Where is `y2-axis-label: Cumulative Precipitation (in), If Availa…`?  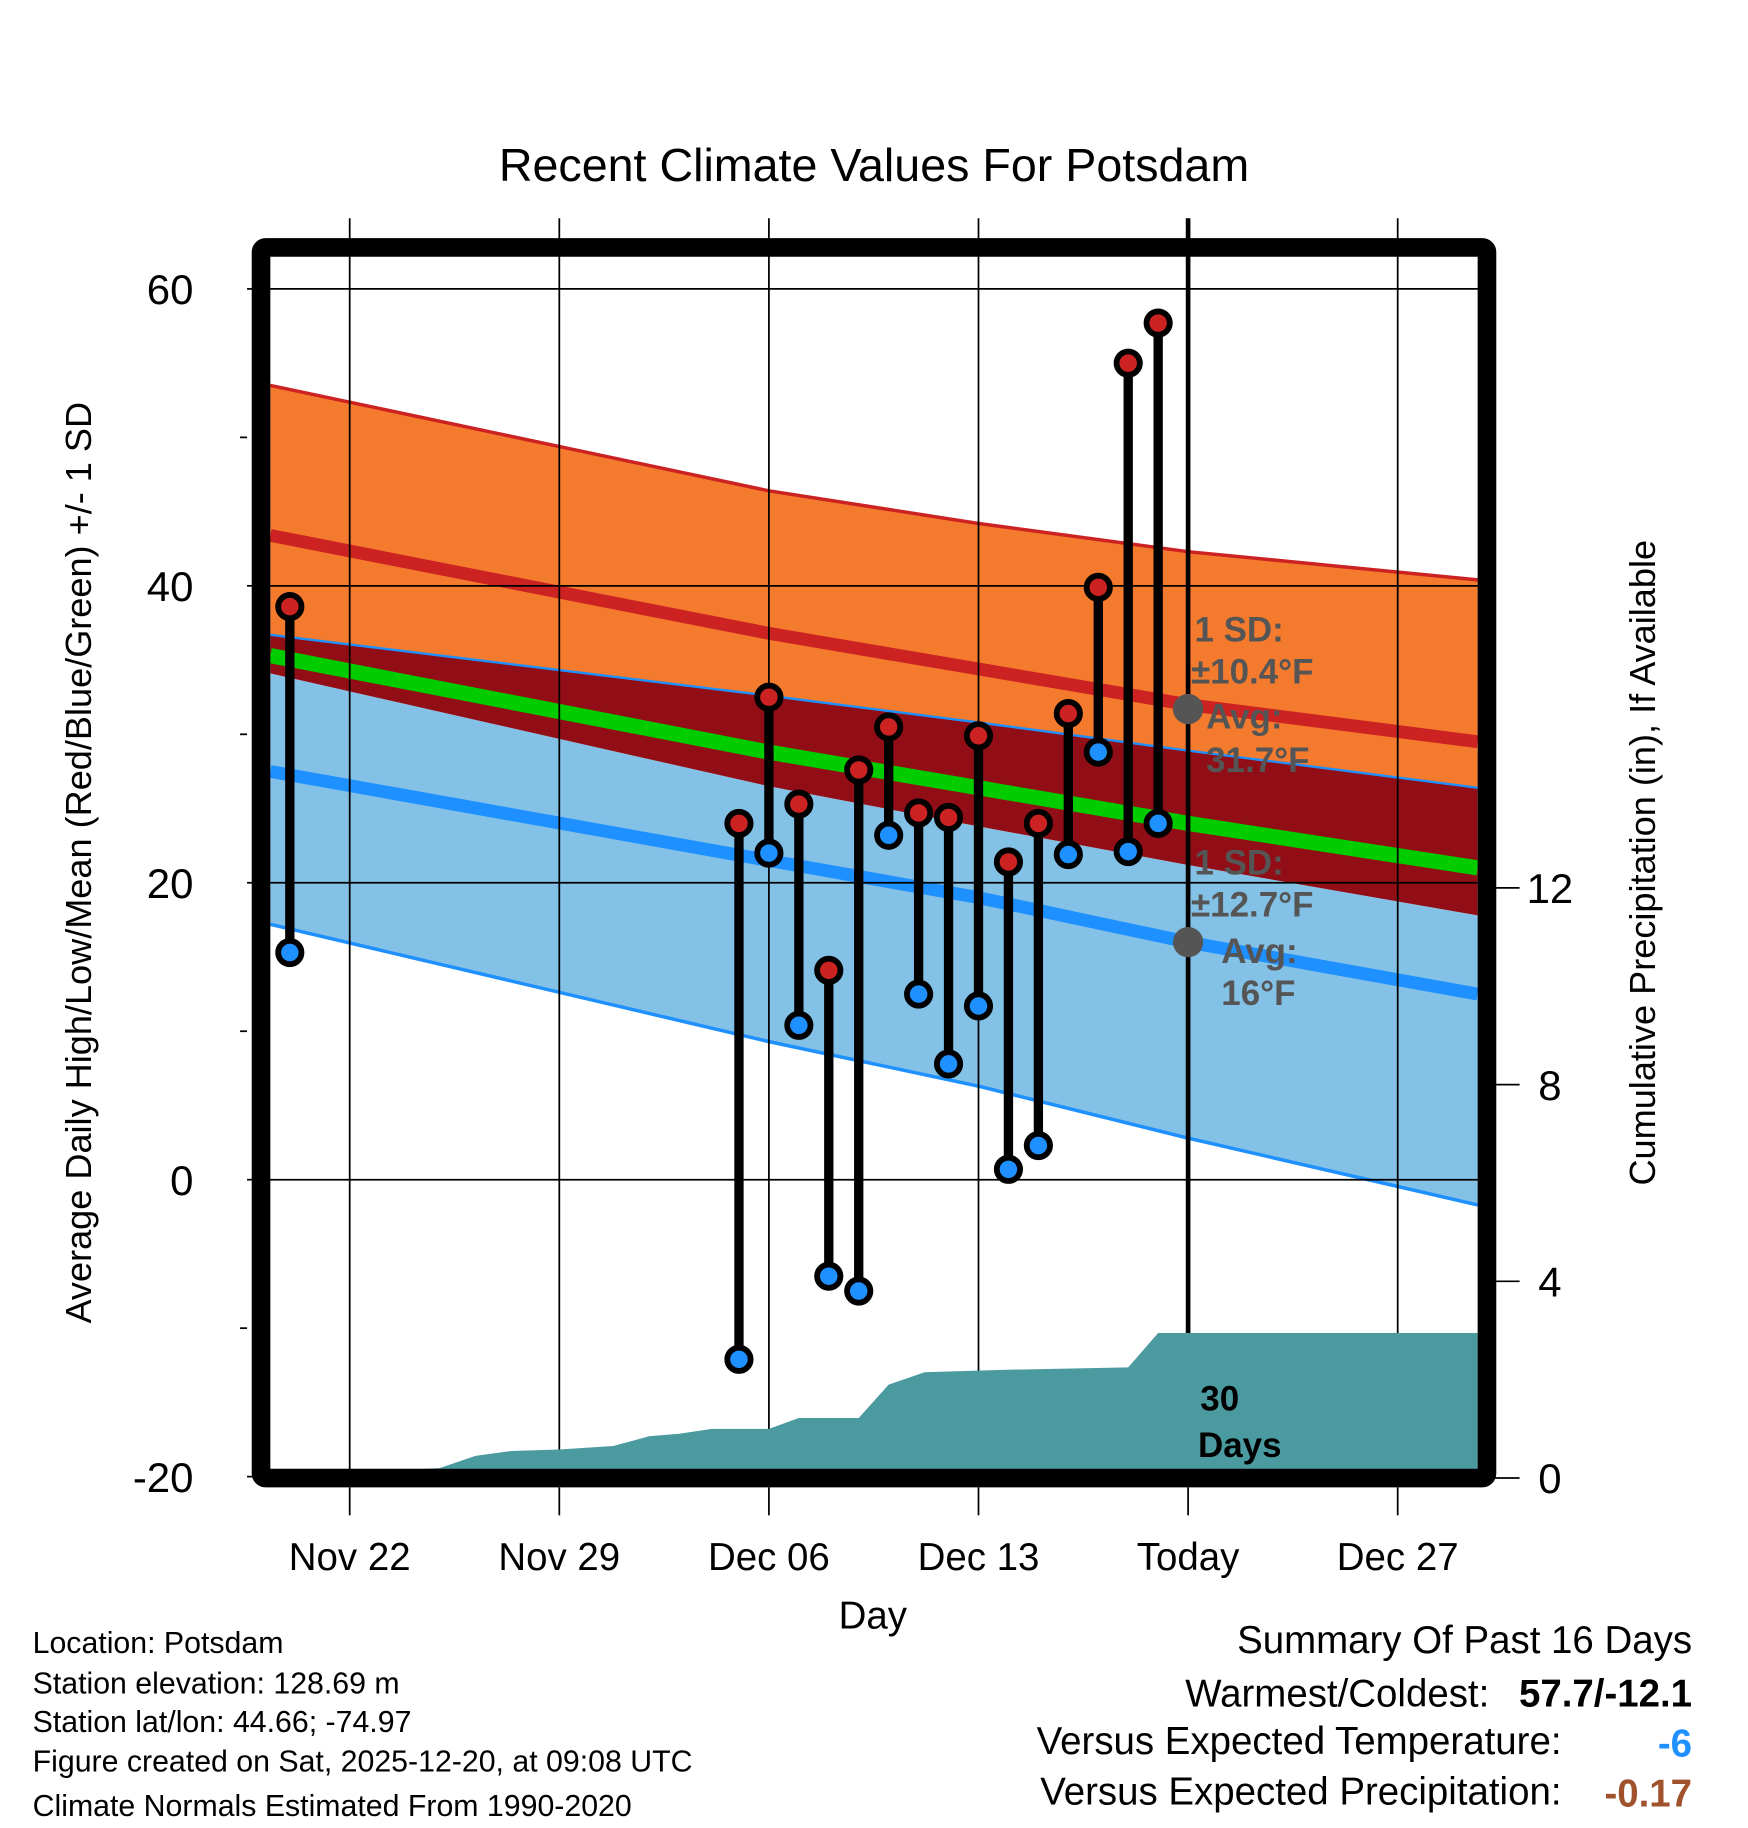
y2-axis-label: Cumulative Precipitation (in), If Availa… is located at coordinates (1642, 863).